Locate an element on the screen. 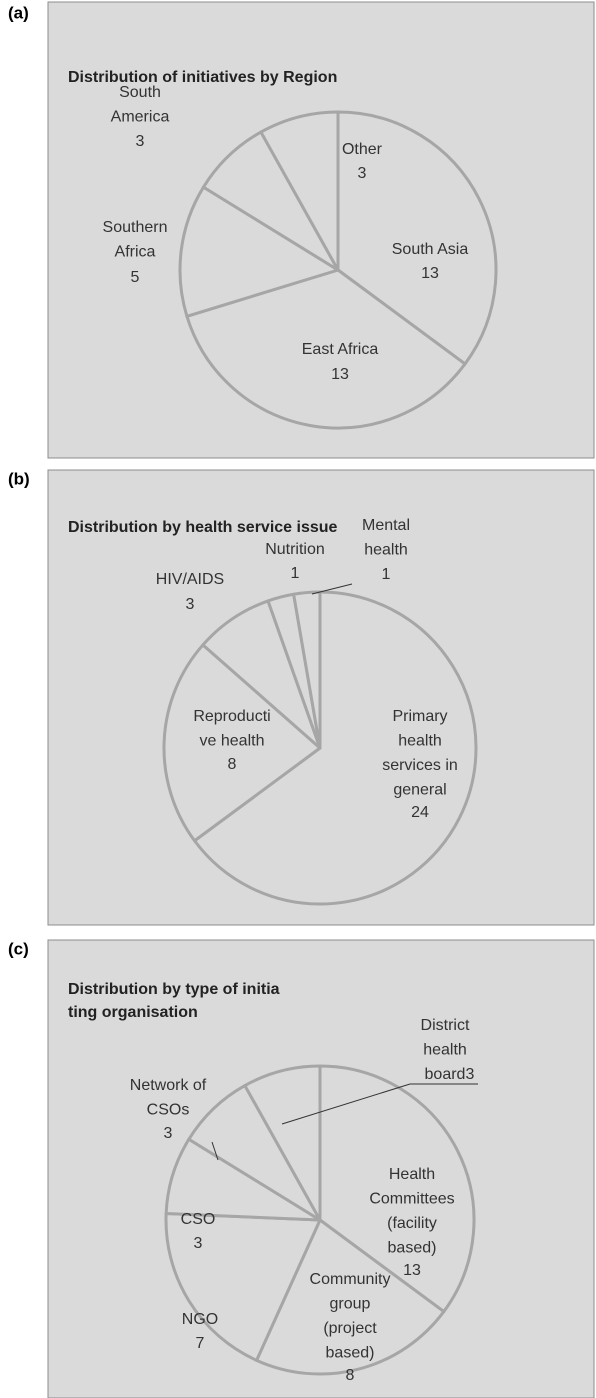 The height and width of the screenshot is (1398, 596). chart-title: Distribution by health service issue is located at coordinates (203, 527).